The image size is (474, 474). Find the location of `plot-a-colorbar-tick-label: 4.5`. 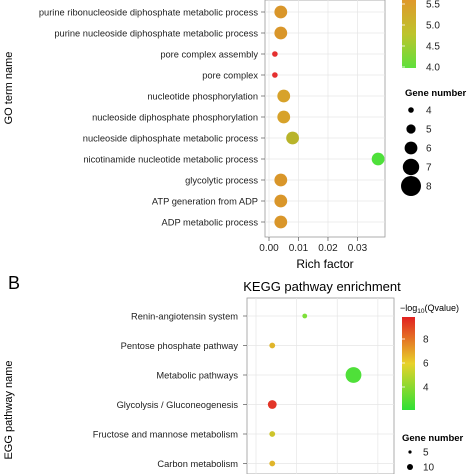

plot-a-colorbar-tick-label: 4.5 is located at coordinates (433, 47).